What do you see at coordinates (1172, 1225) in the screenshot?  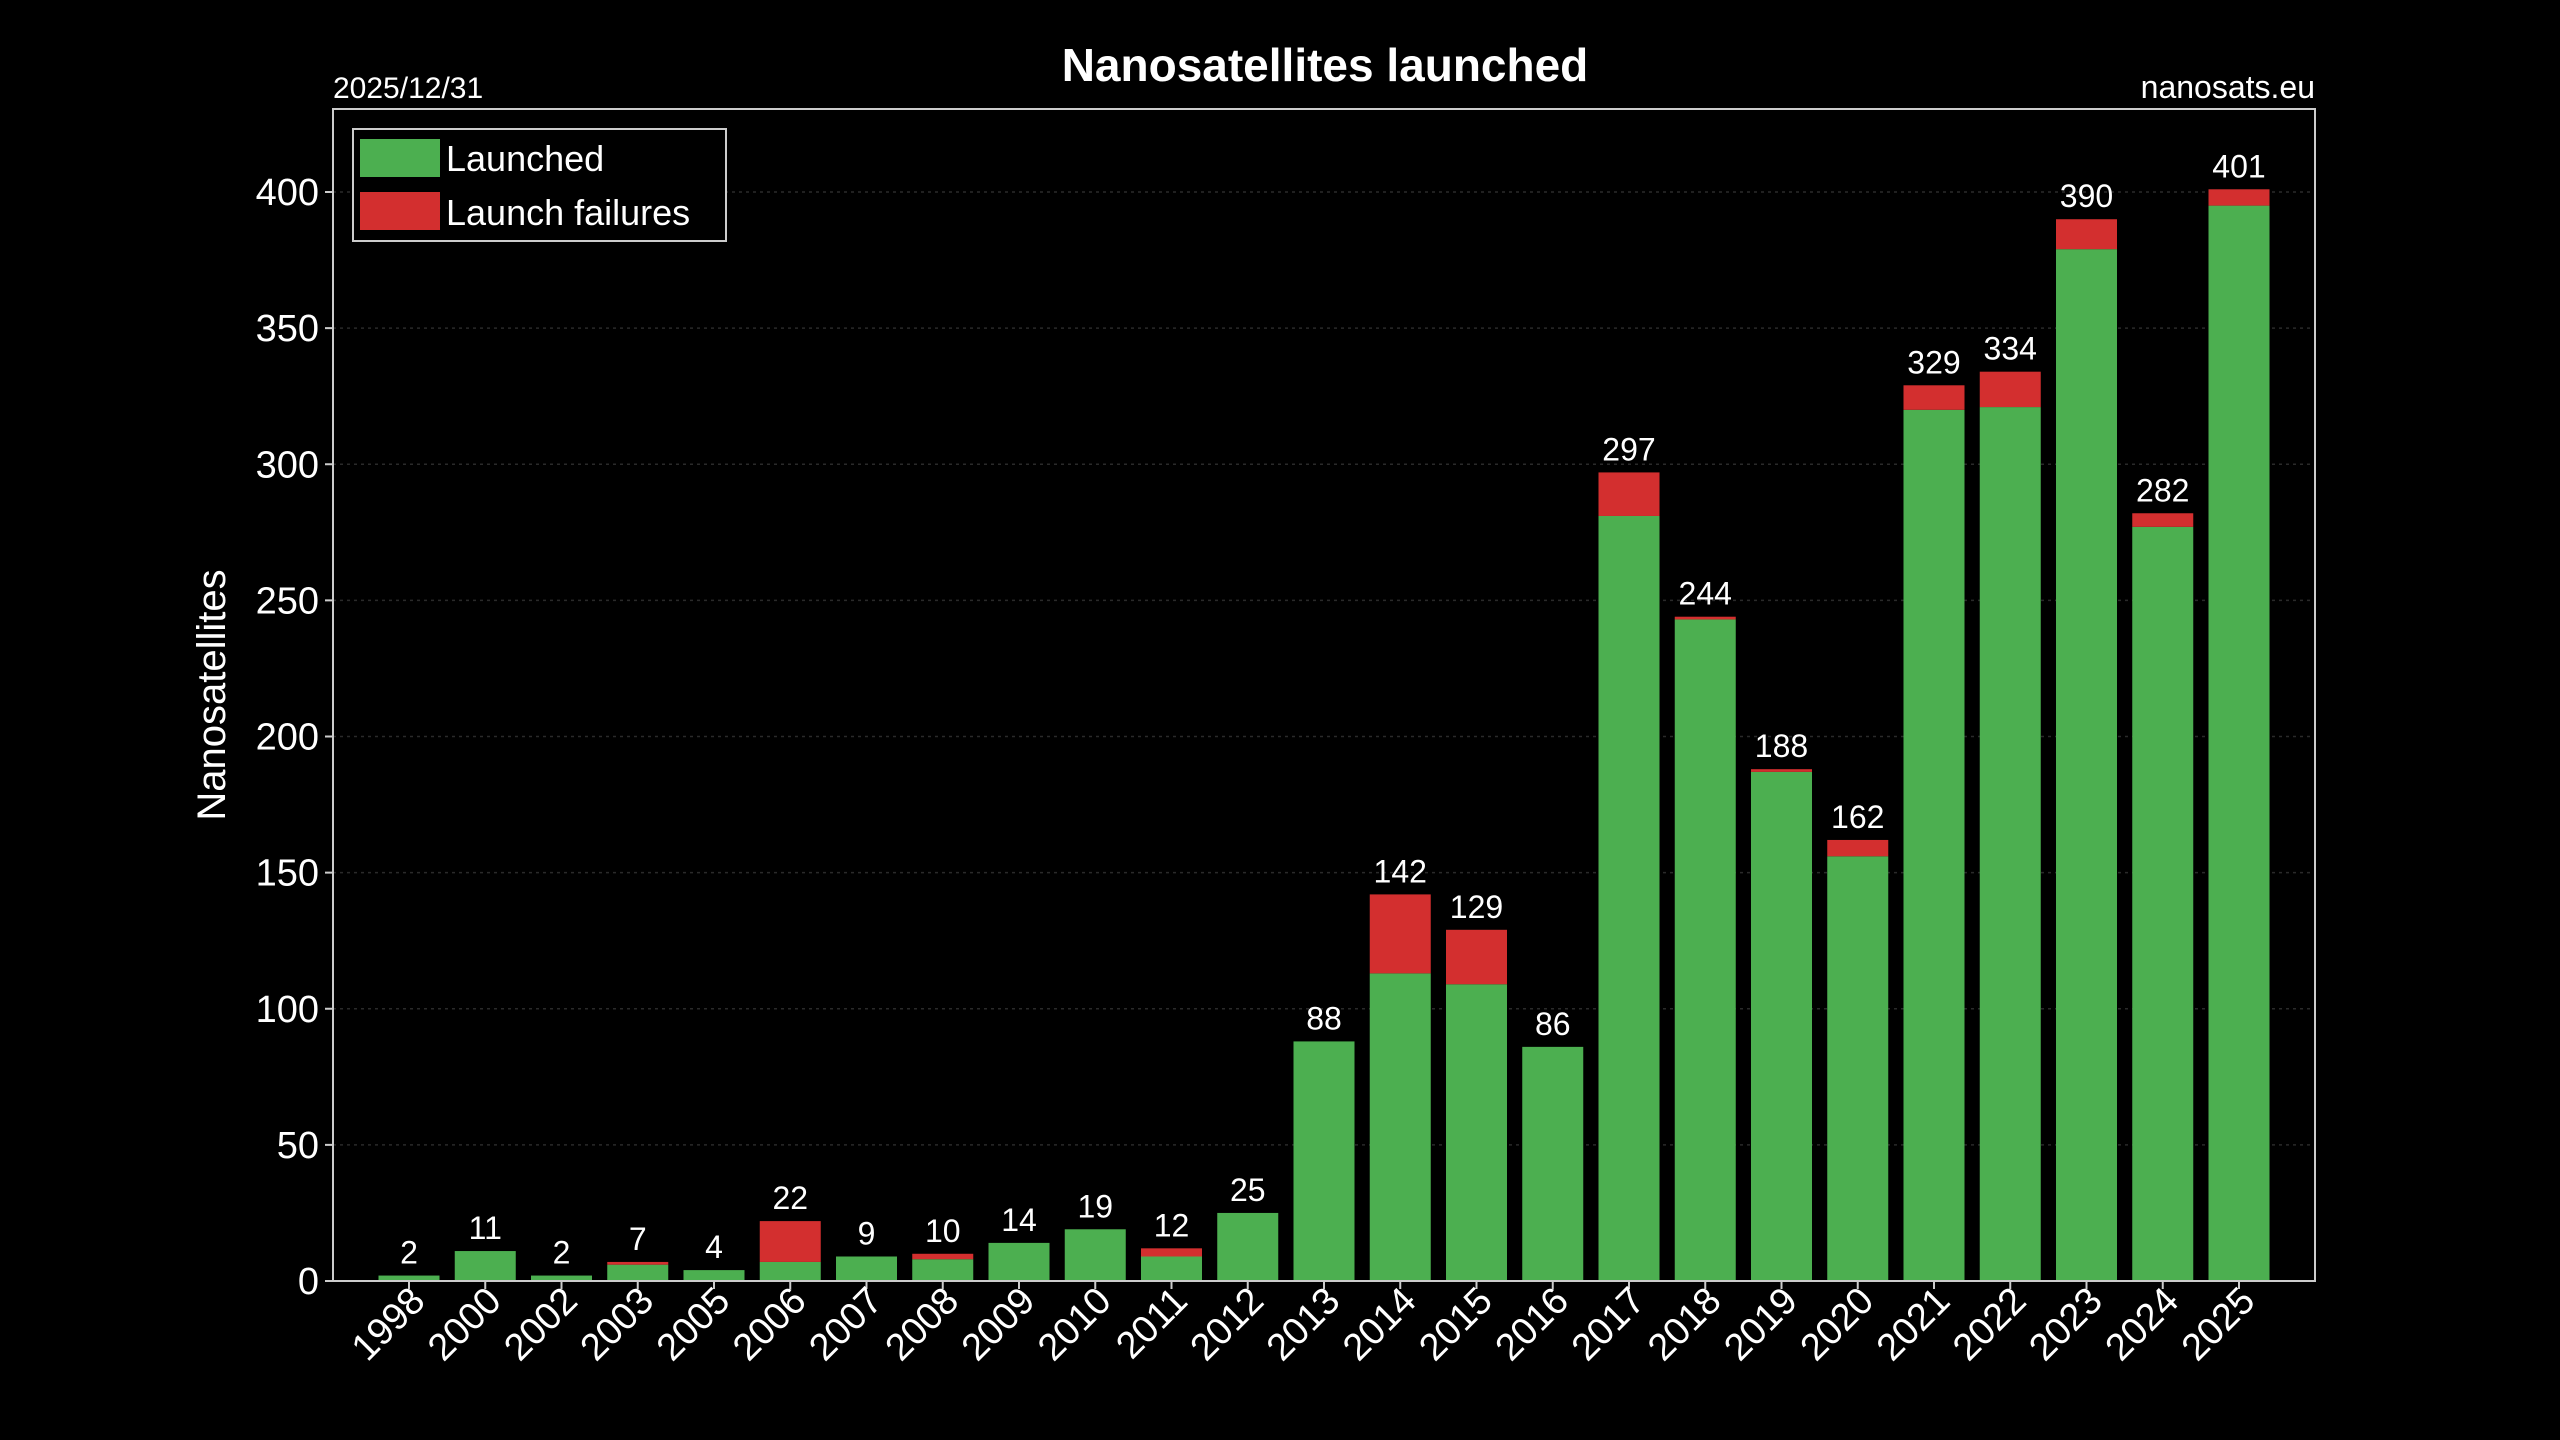 I see `bar-total-label: 12` at bounding box center [1172, 1225].